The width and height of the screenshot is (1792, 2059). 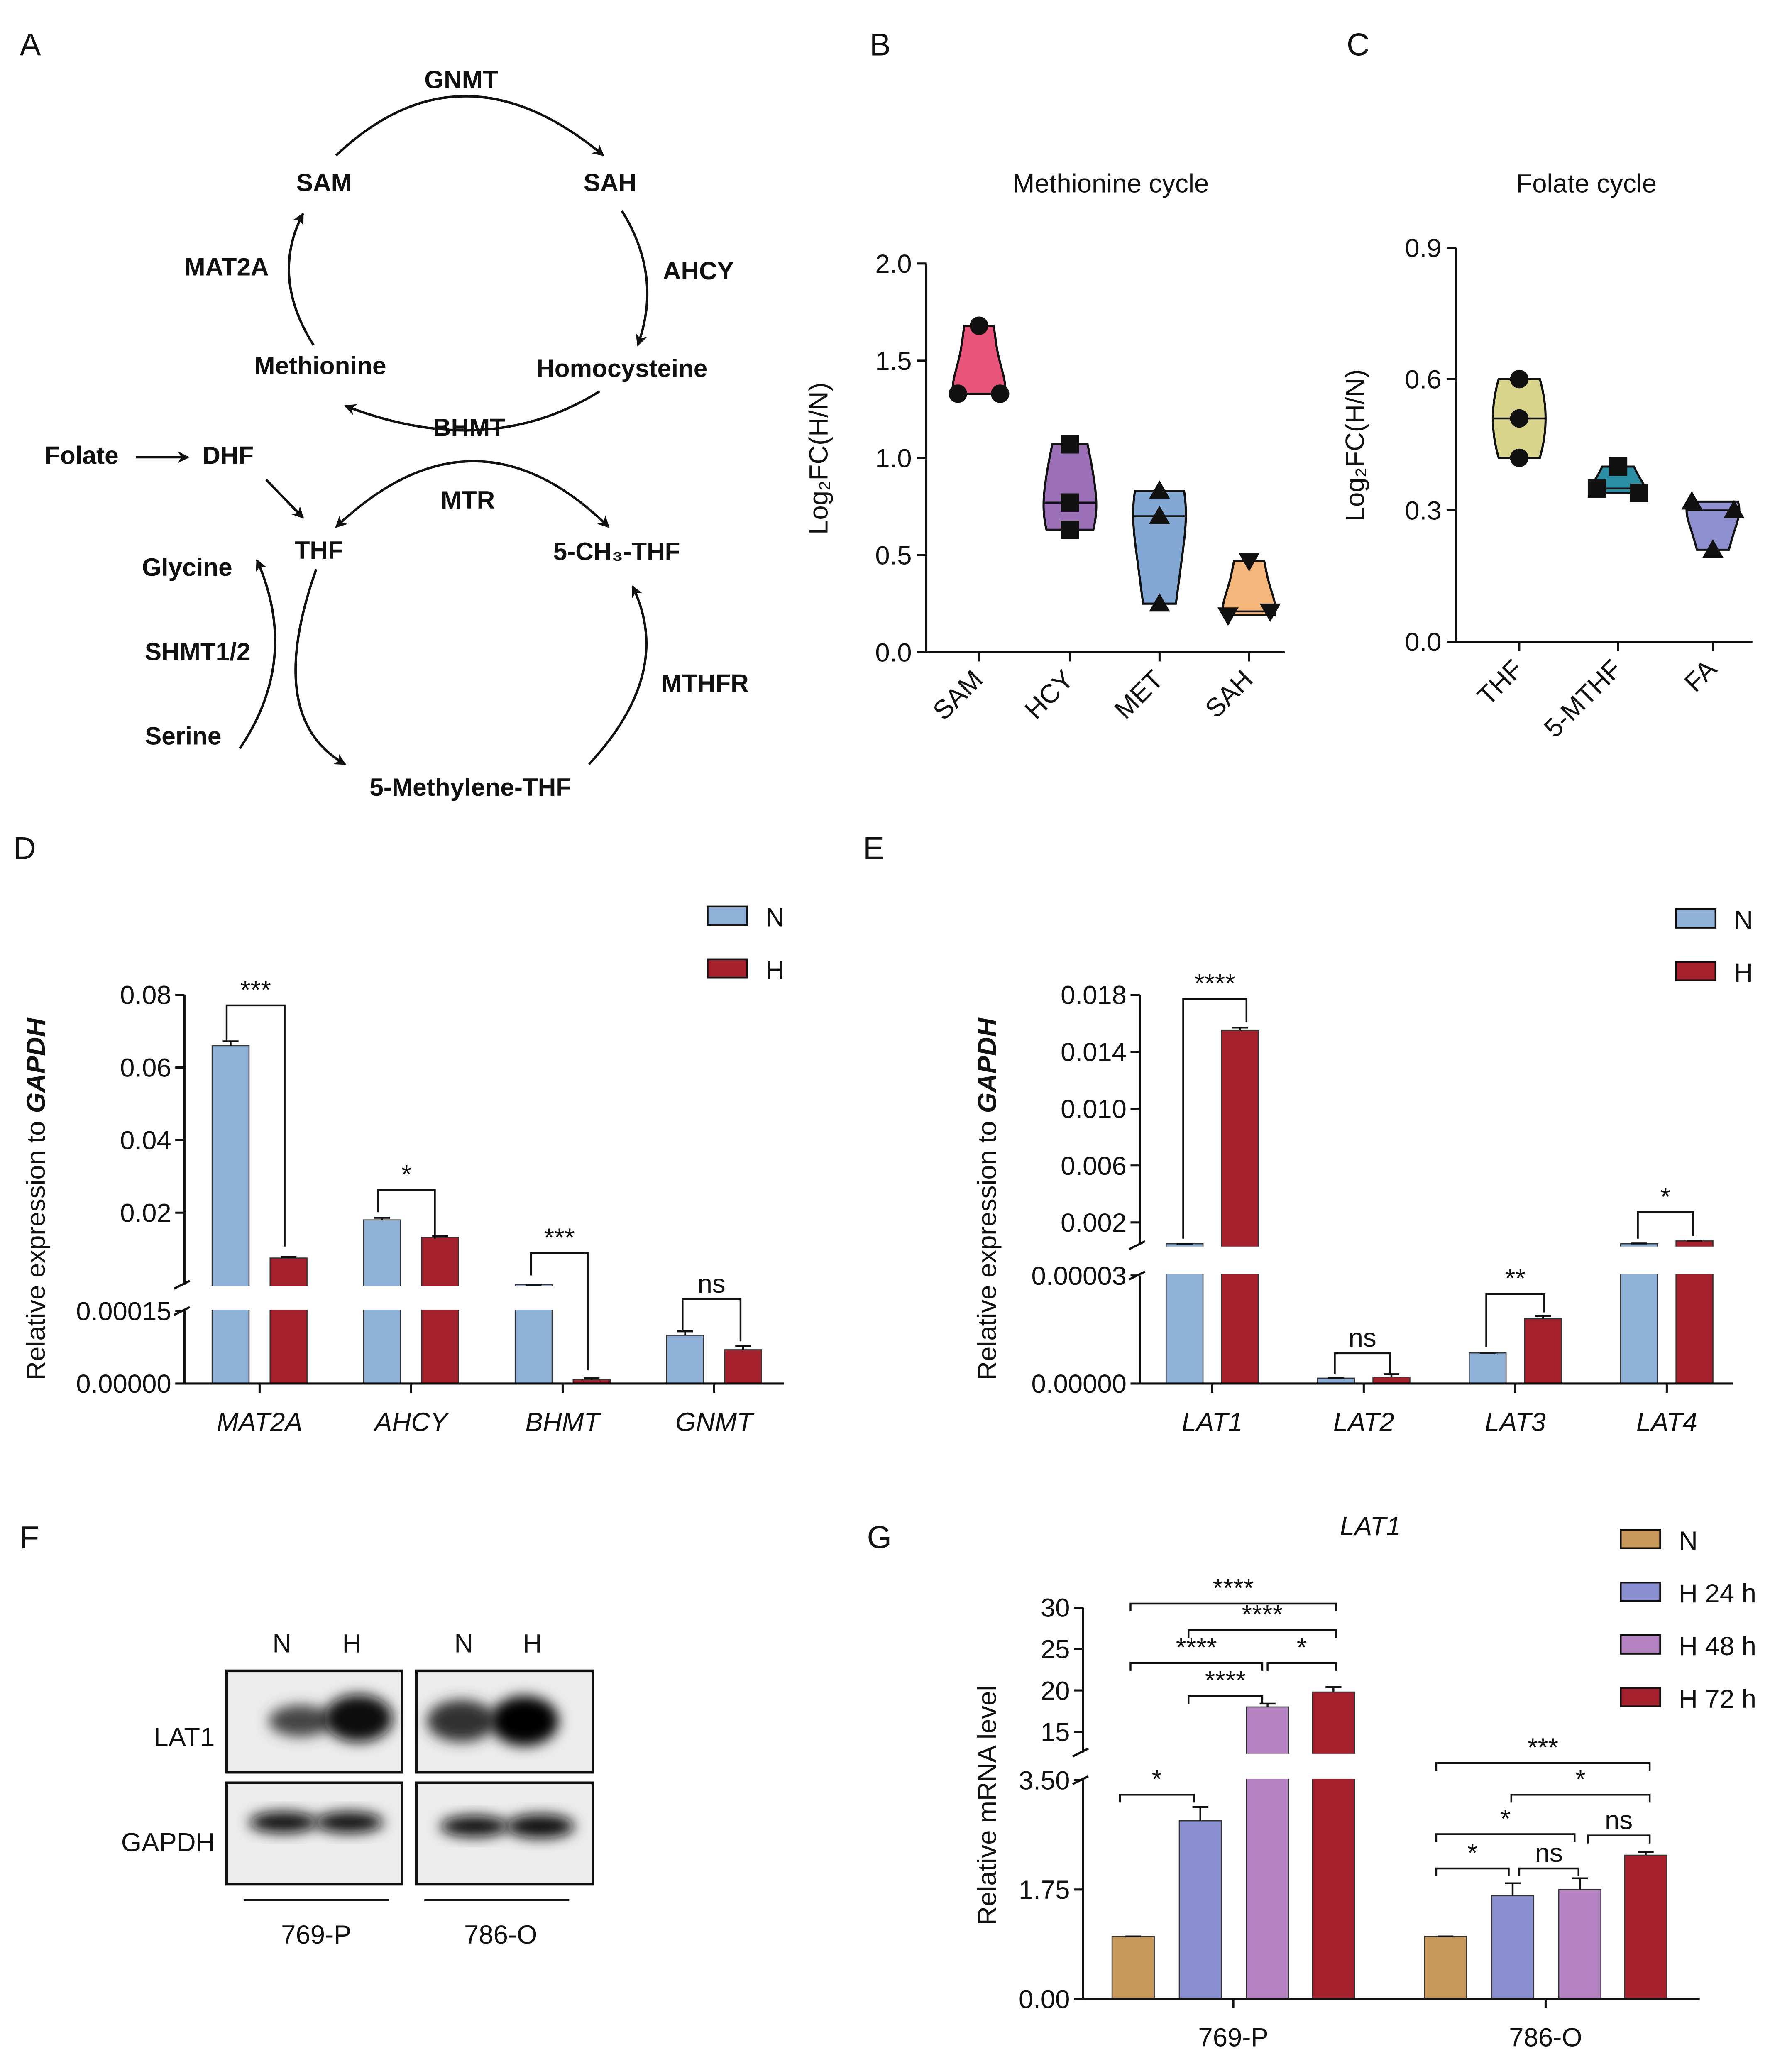 I want to click on panel-label: B, so click(x=880, y=44).